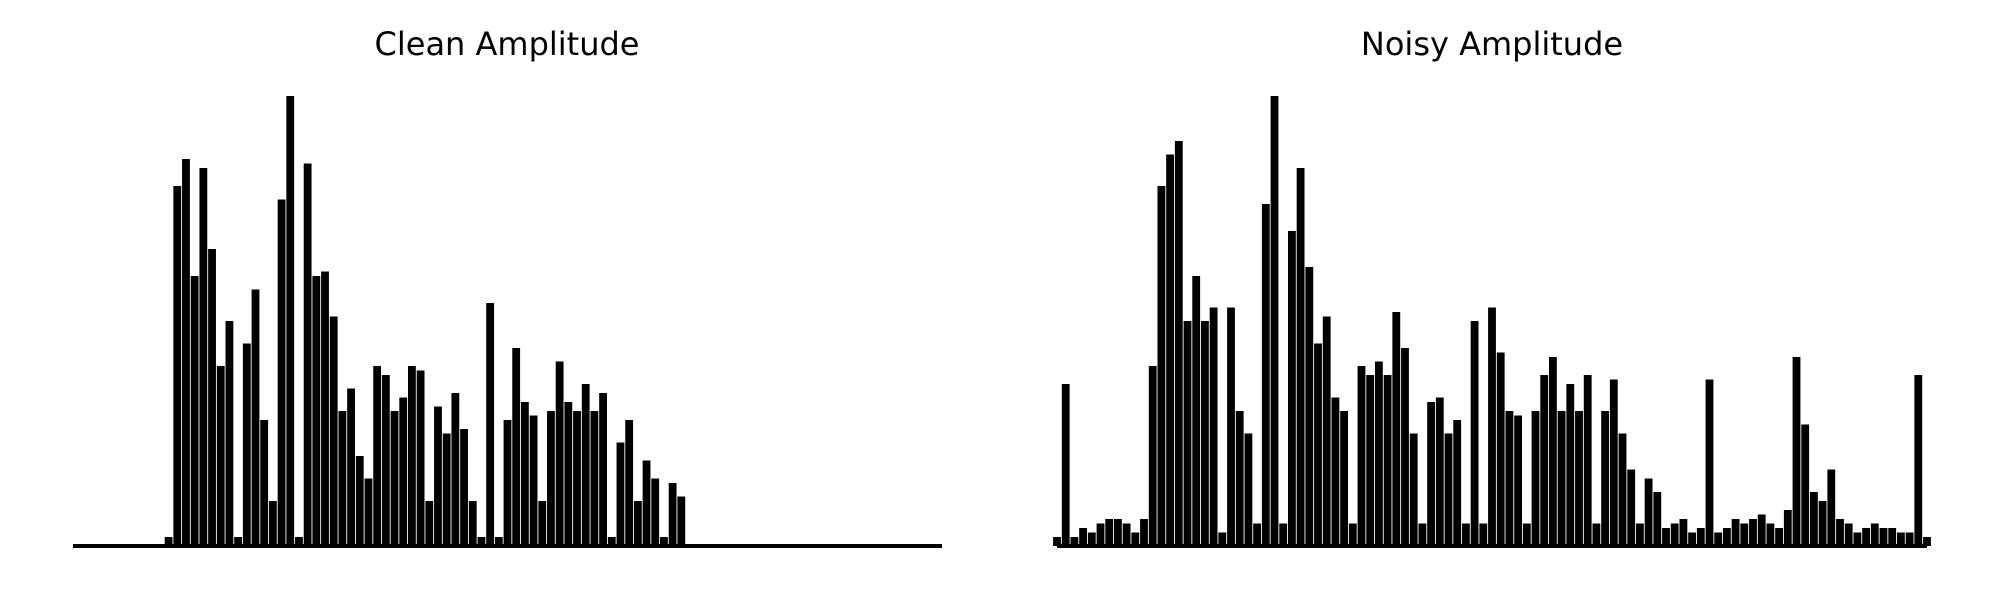  I want to click on chart-title: Clean Amplitude, so click(507, 44).